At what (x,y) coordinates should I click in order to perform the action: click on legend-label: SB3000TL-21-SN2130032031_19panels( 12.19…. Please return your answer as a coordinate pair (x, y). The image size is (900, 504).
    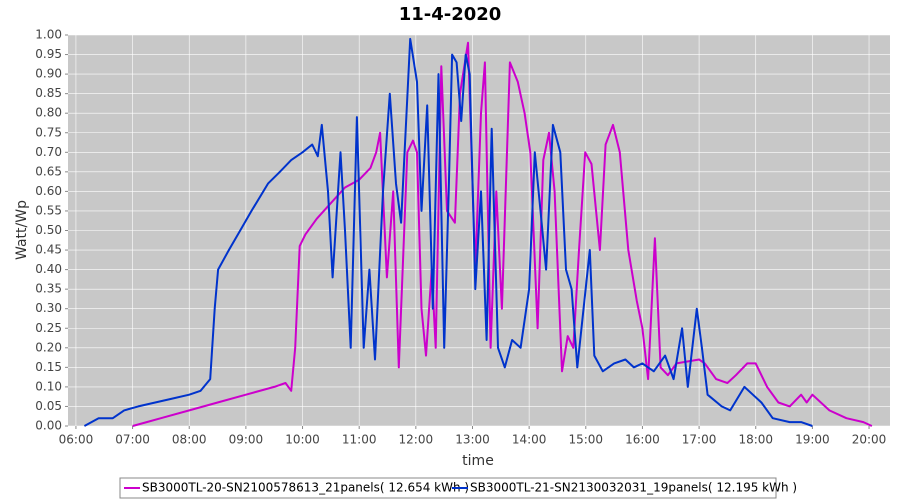
    Looking at the image, I should click on (633, 488).